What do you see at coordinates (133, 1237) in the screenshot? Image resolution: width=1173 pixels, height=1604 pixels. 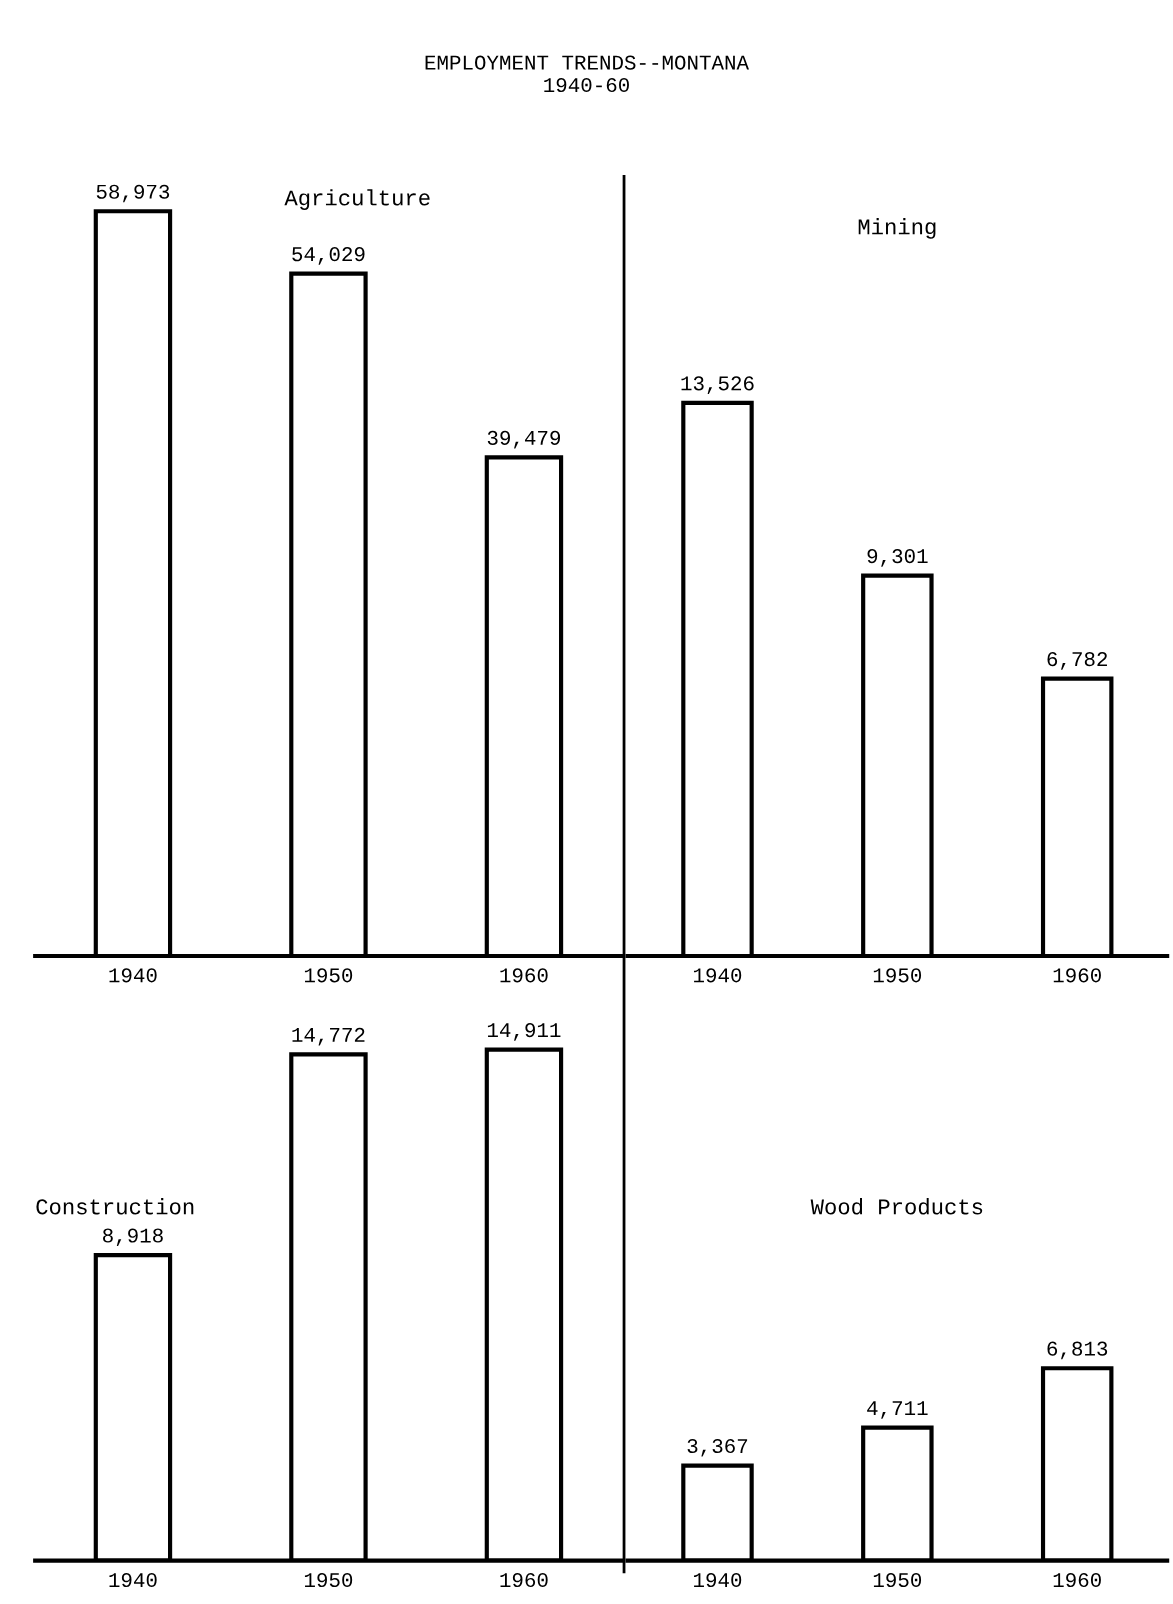 I see `data-label: 8,918` at bounding box center [133, 1237].